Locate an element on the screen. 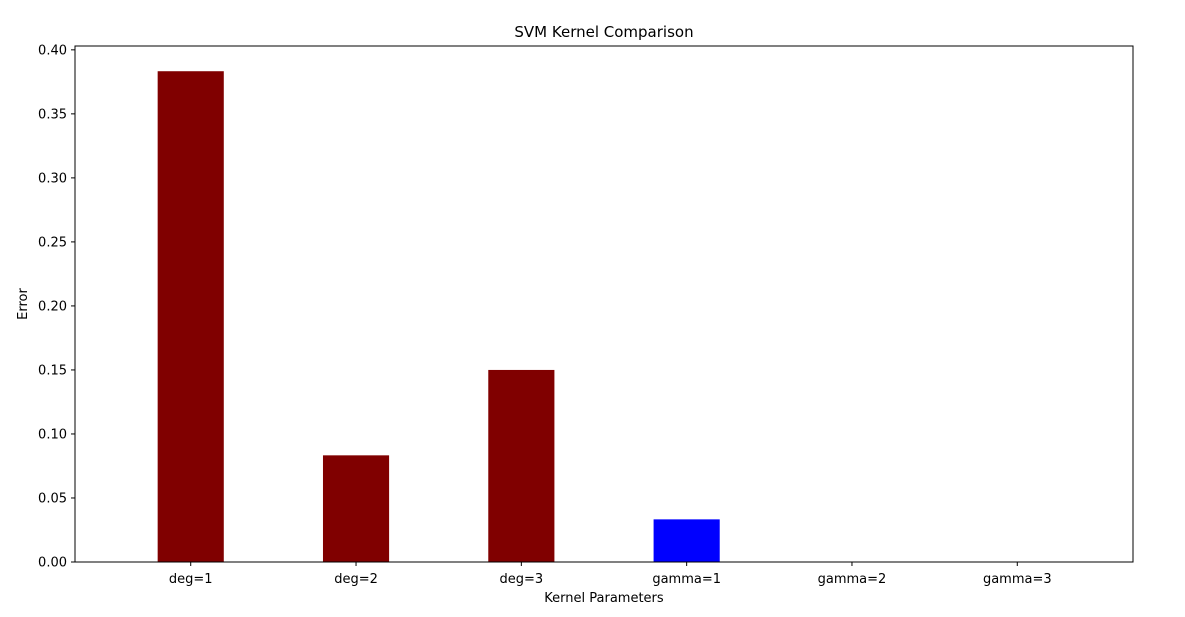 Image resolution: width=1185 pixels, height=617 pixels. y-tick-label: 0.10 is located at coordinates (52, 434).